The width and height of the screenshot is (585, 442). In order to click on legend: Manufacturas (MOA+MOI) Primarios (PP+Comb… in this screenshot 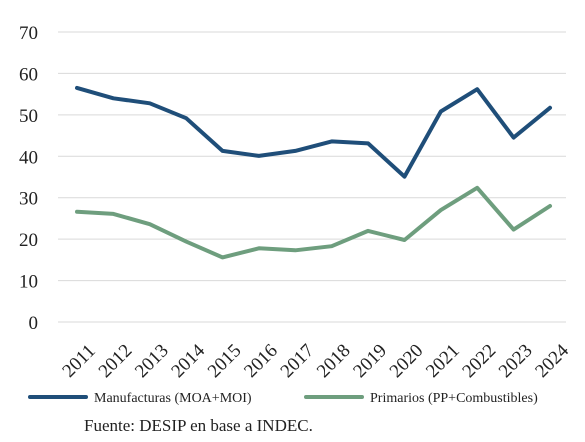, I will do `click(283, 398)`.